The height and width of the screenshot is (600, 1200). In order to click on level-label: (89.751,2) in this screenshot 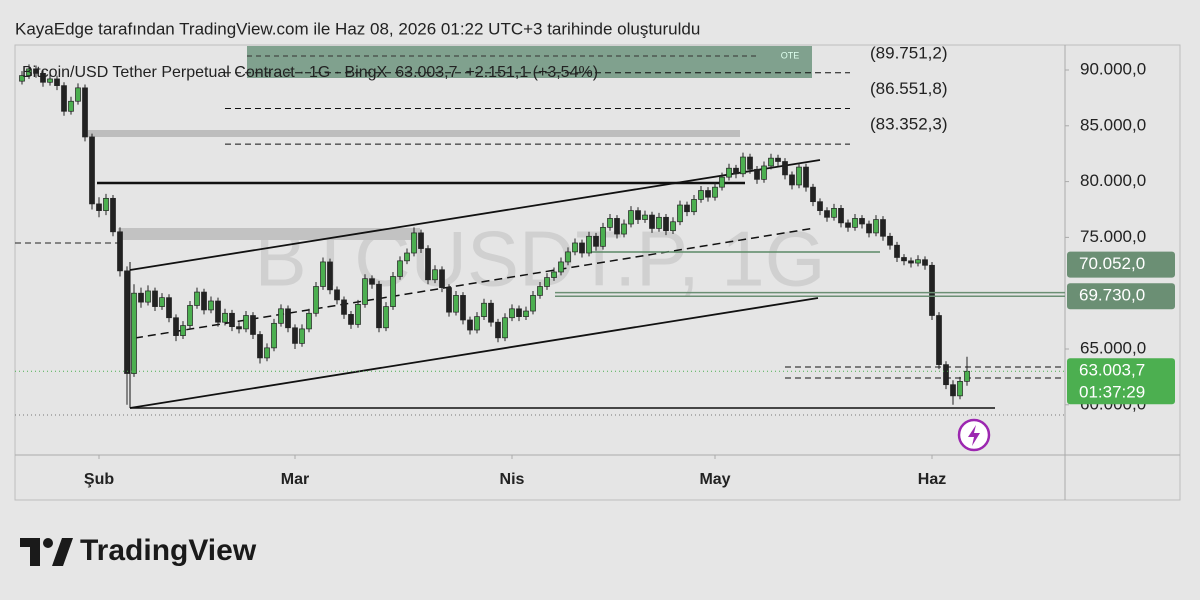, I will do `click(909, 52)`.